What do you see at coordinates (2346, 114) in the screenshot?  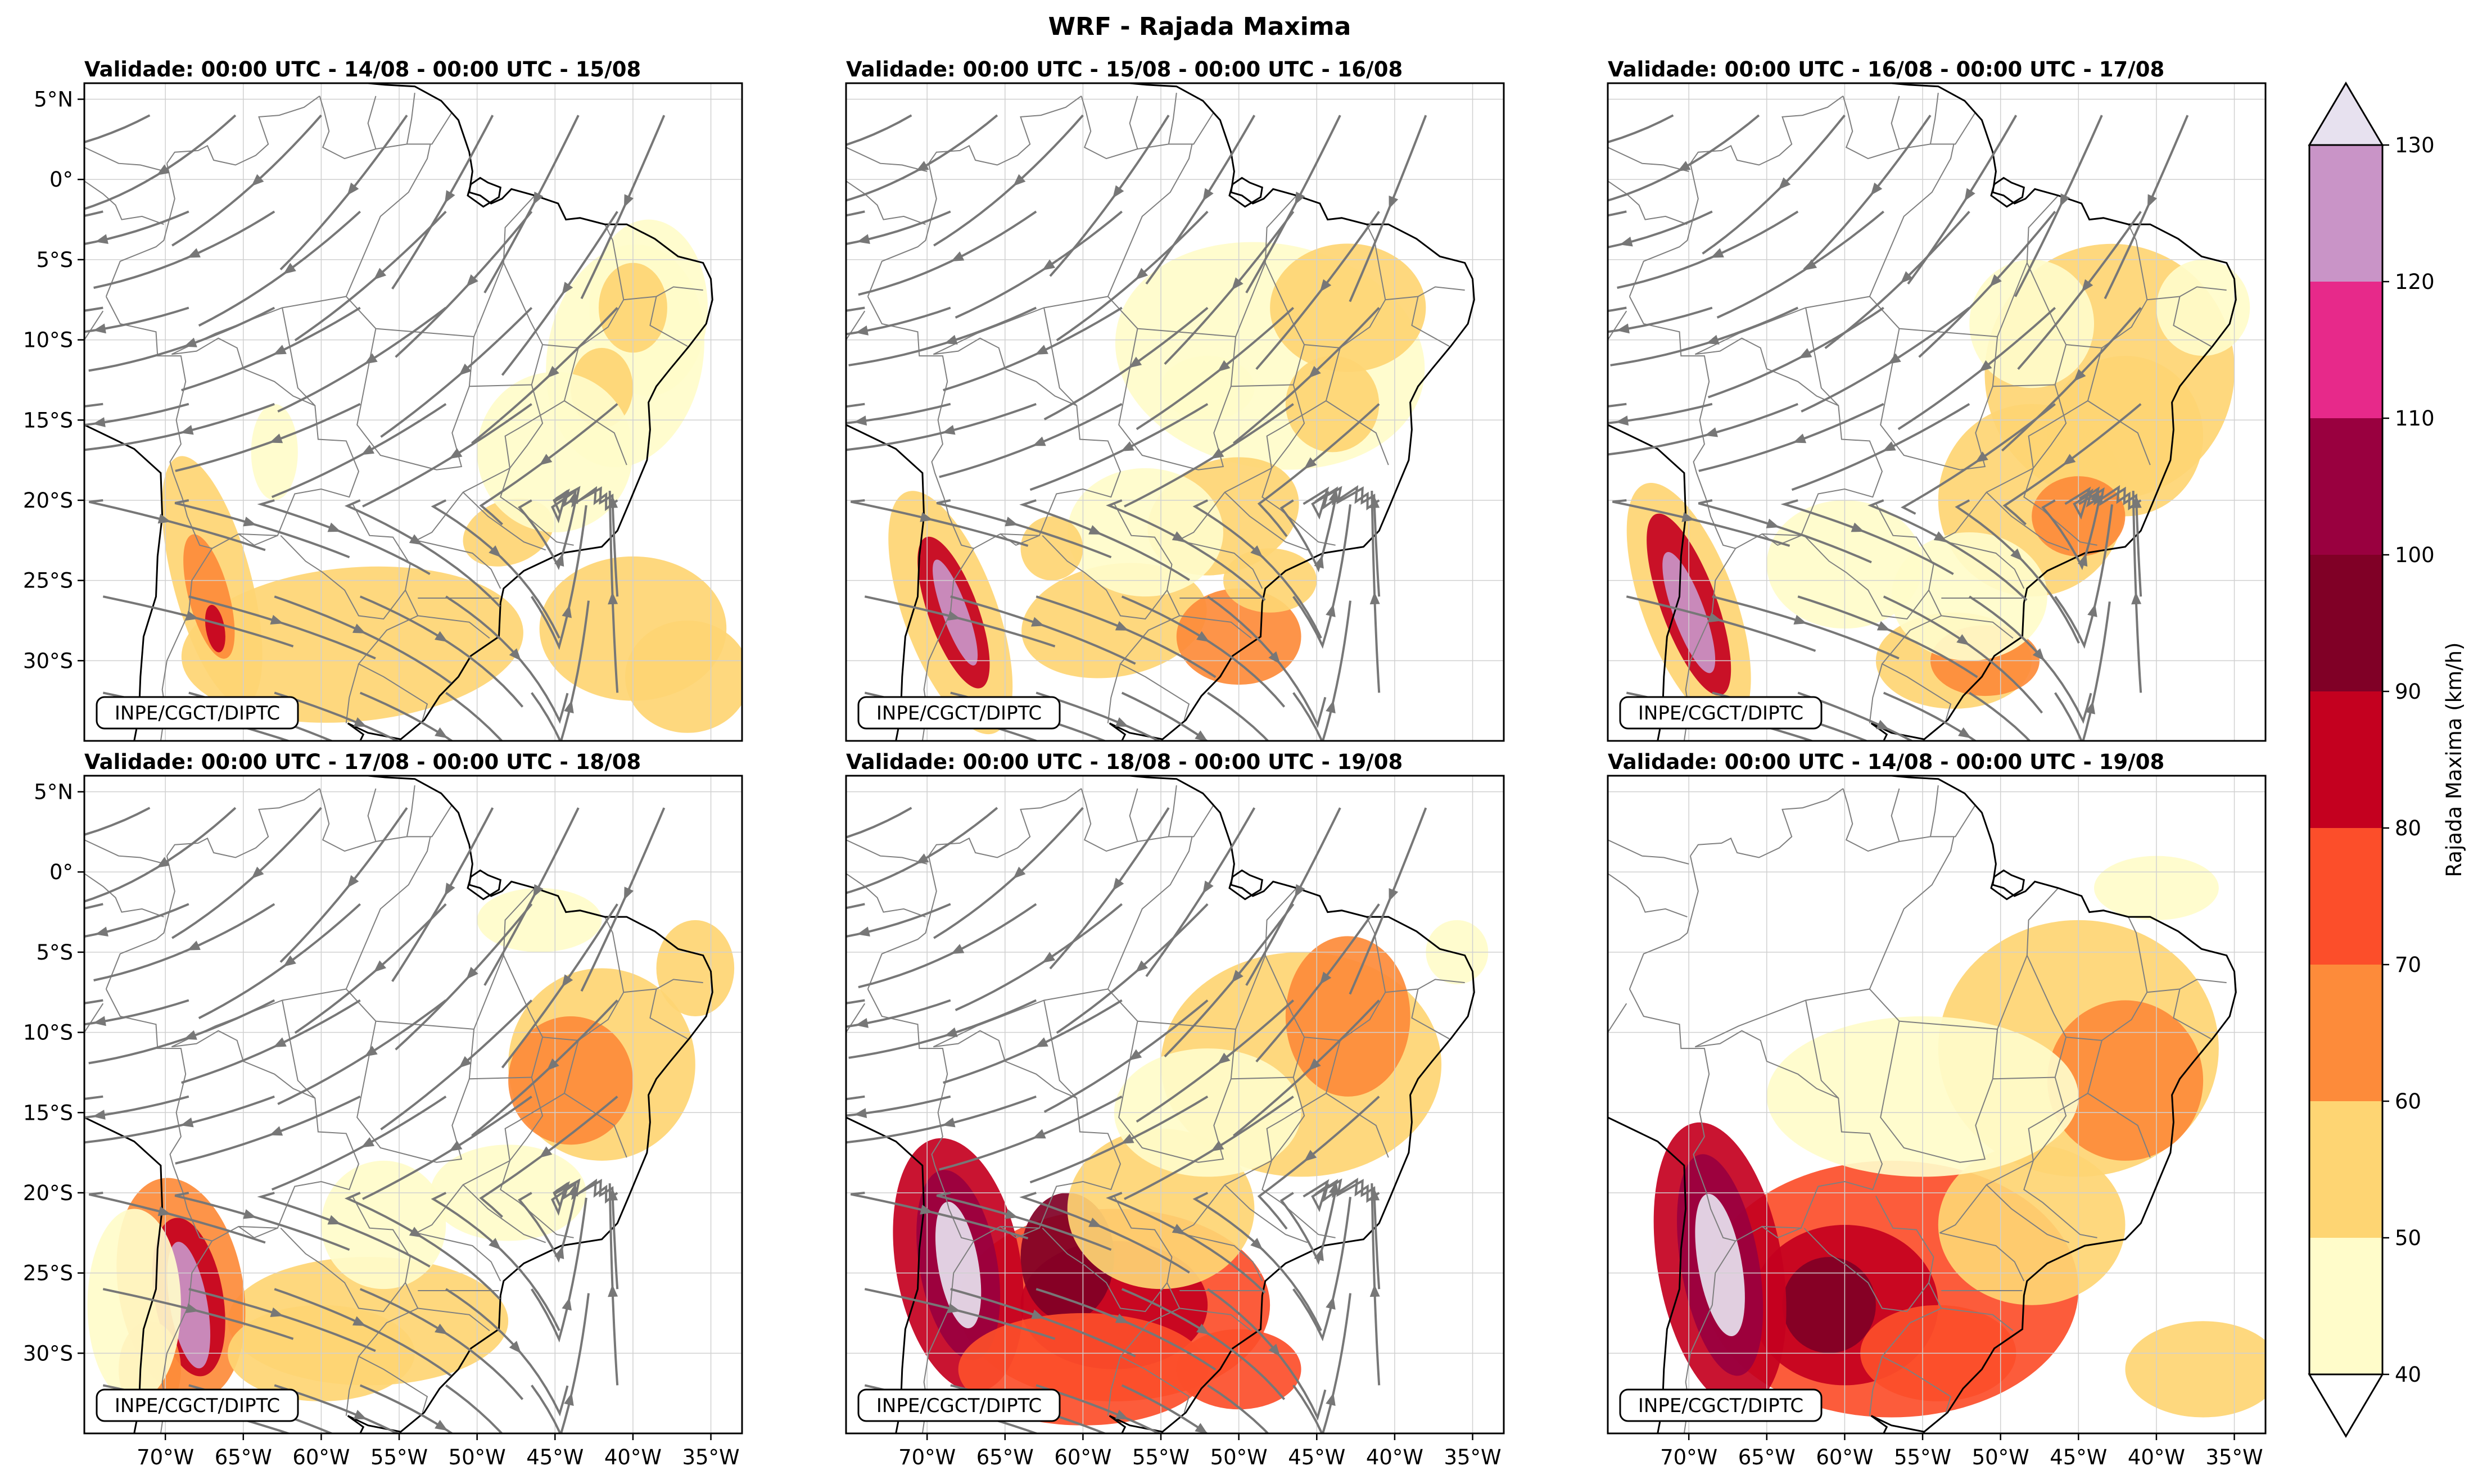 I see `colorbar-extend-top` at bounding box center [2346, 114].